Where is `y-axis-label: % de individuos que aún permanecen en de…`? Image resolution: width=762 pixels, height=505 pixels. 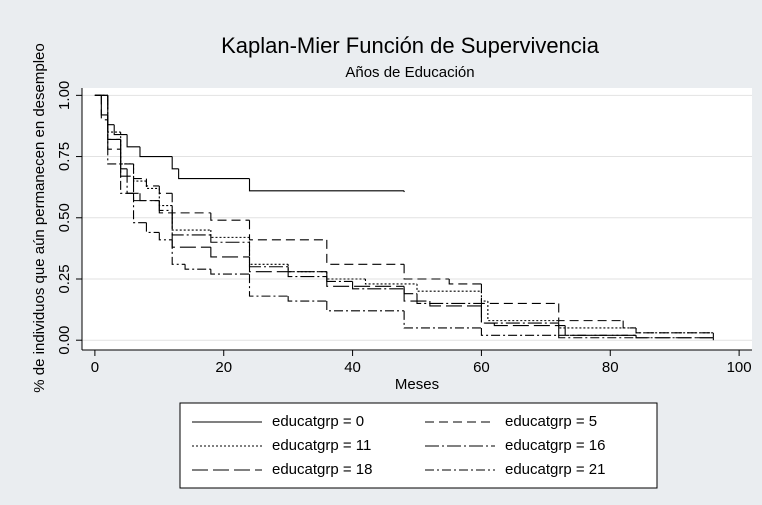 y-axis-label: % de individuos que aún permanecen en de… is located at coordinates (39, 217).